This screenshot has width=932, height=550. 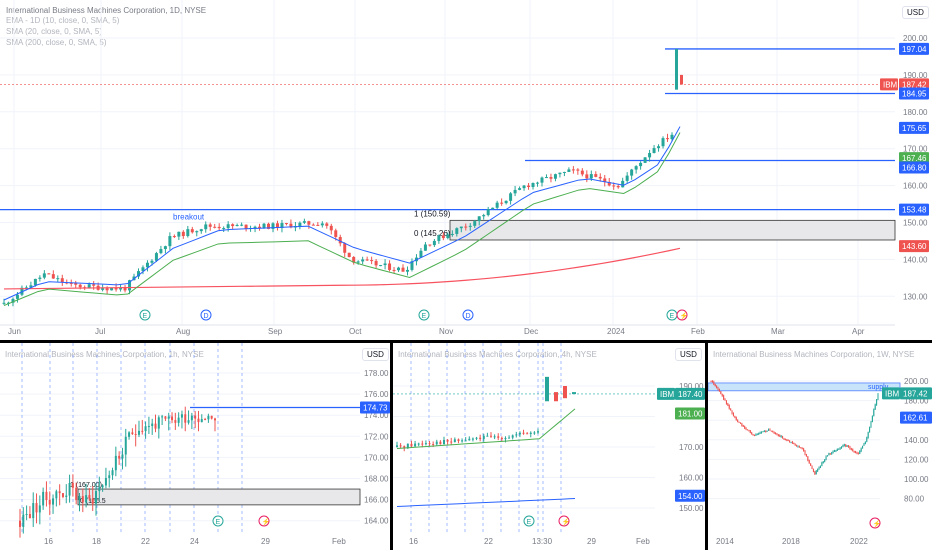 I want to click on fib-level-0-label: 0 (145.26), so click(x=432, y=233).